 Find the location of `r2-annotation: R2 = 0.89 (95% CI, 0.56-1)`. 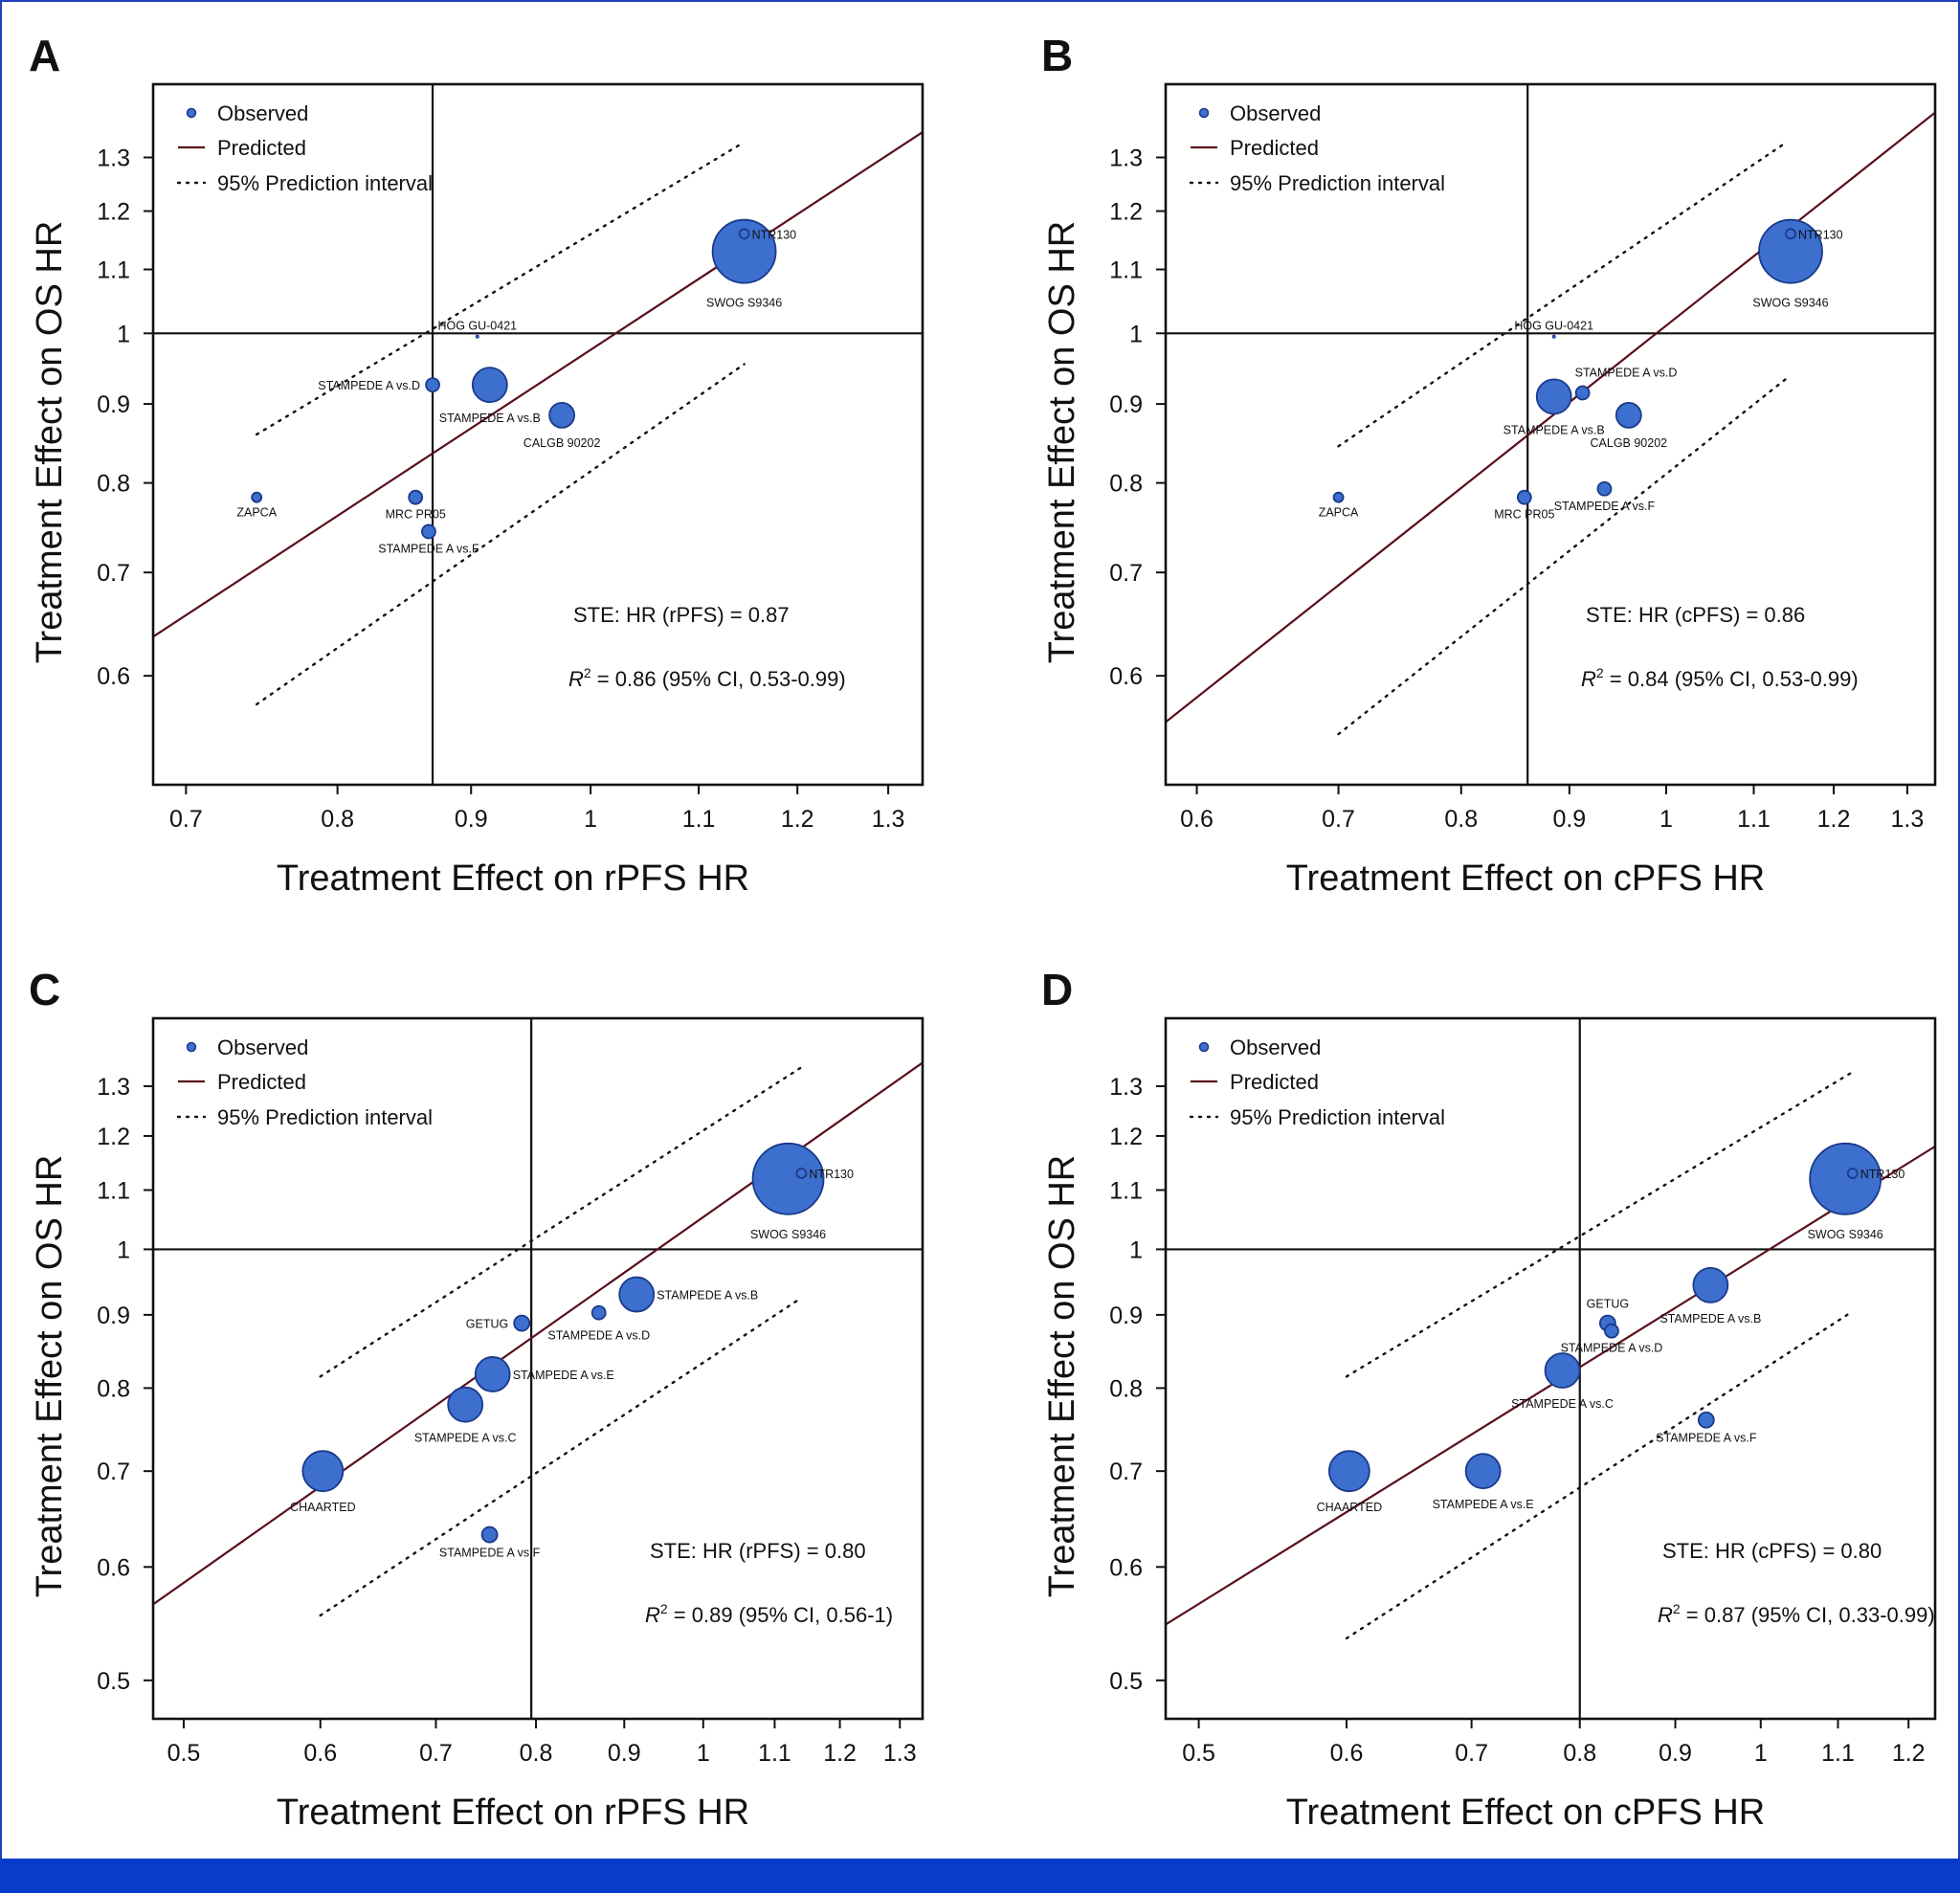

r2-annotation: R2 = 0.89 (95% CI, 0.56-1) is located at coordinates (769, 1614).